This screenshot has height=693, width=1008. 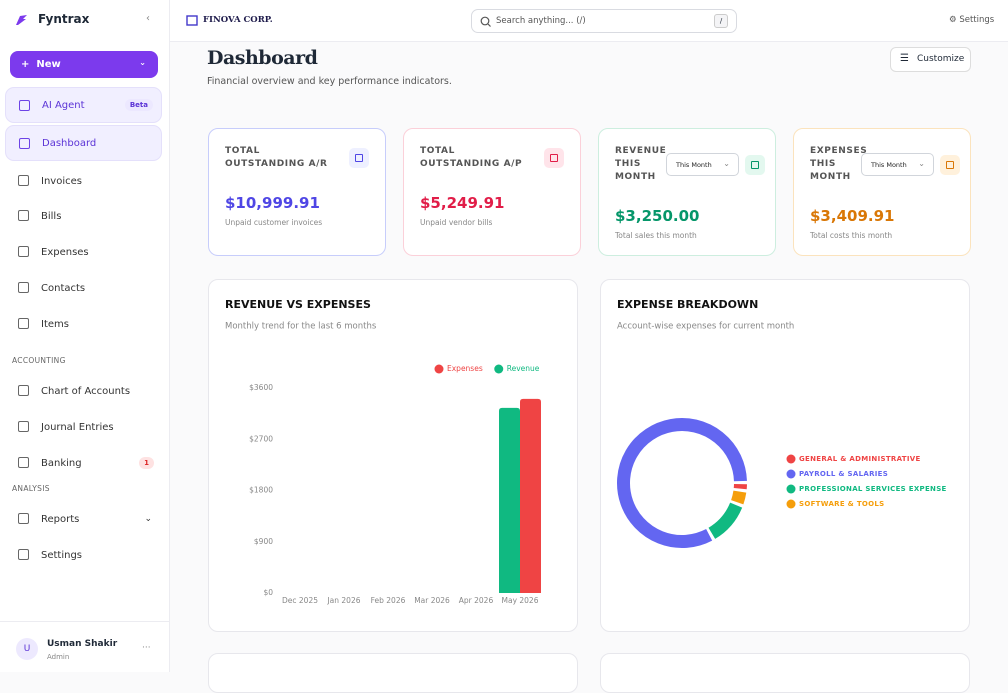 What do you see at coordinates (705, 327) in the screenshot?
I see `chart-subtitle: Account-wise expenses for current month` at bounding box center [705, 327].